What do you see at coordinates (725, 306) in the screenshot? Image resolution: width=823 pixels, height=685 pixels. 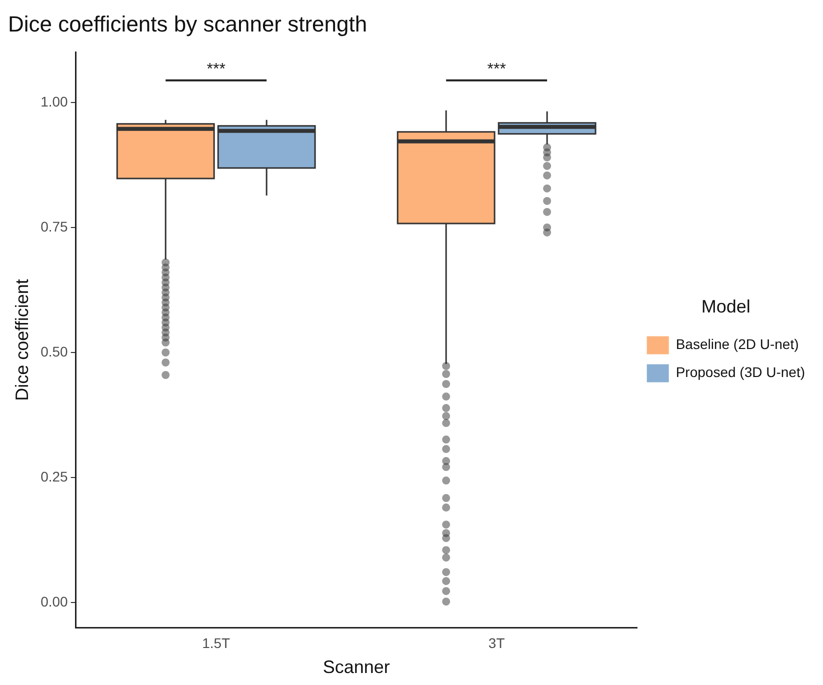 I see `legend-title: Model` at bounding box center [725, 306].